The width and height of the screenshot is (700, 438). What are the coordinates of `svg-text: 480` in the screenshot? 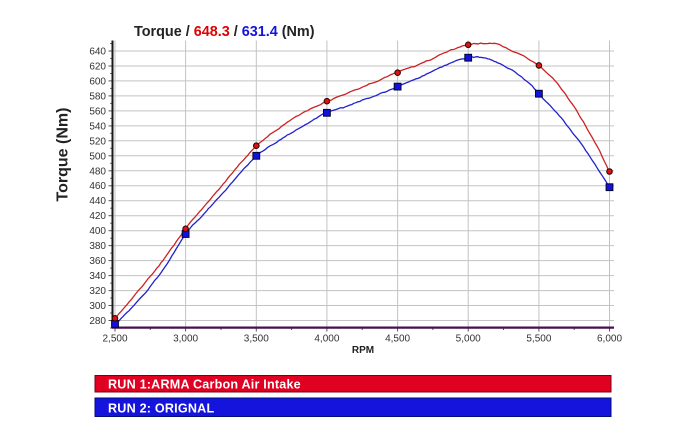 It's located at (97, 171).